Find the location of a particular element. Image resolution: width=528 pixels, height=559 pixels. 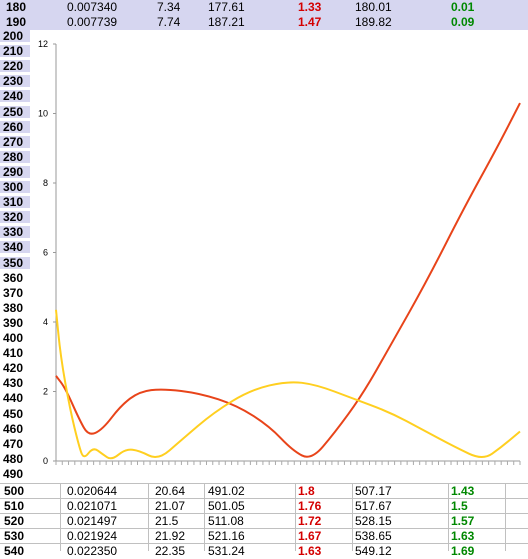

cell-e: 507.17 is located at coordinates (373, 491).